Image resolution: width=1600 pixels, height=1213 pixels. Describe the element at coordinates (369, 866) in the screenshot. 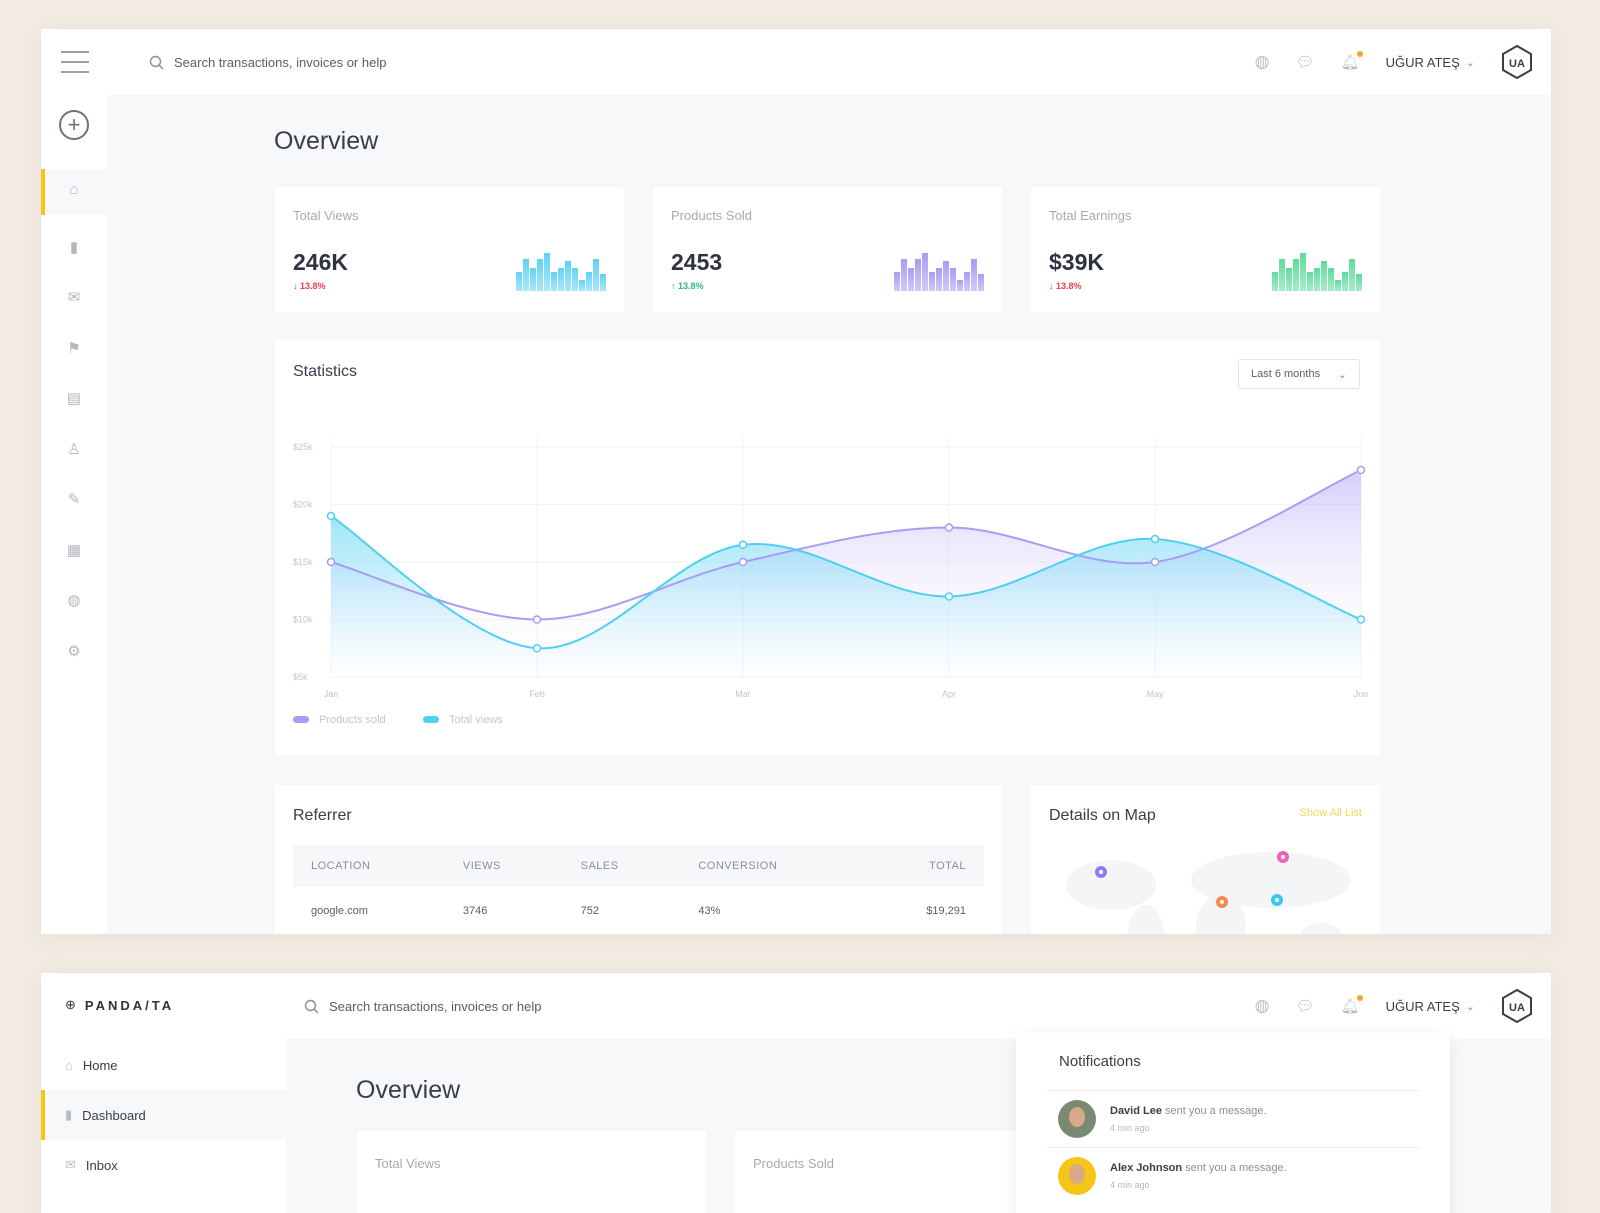

I see `column-header: LOCATION` at that location.